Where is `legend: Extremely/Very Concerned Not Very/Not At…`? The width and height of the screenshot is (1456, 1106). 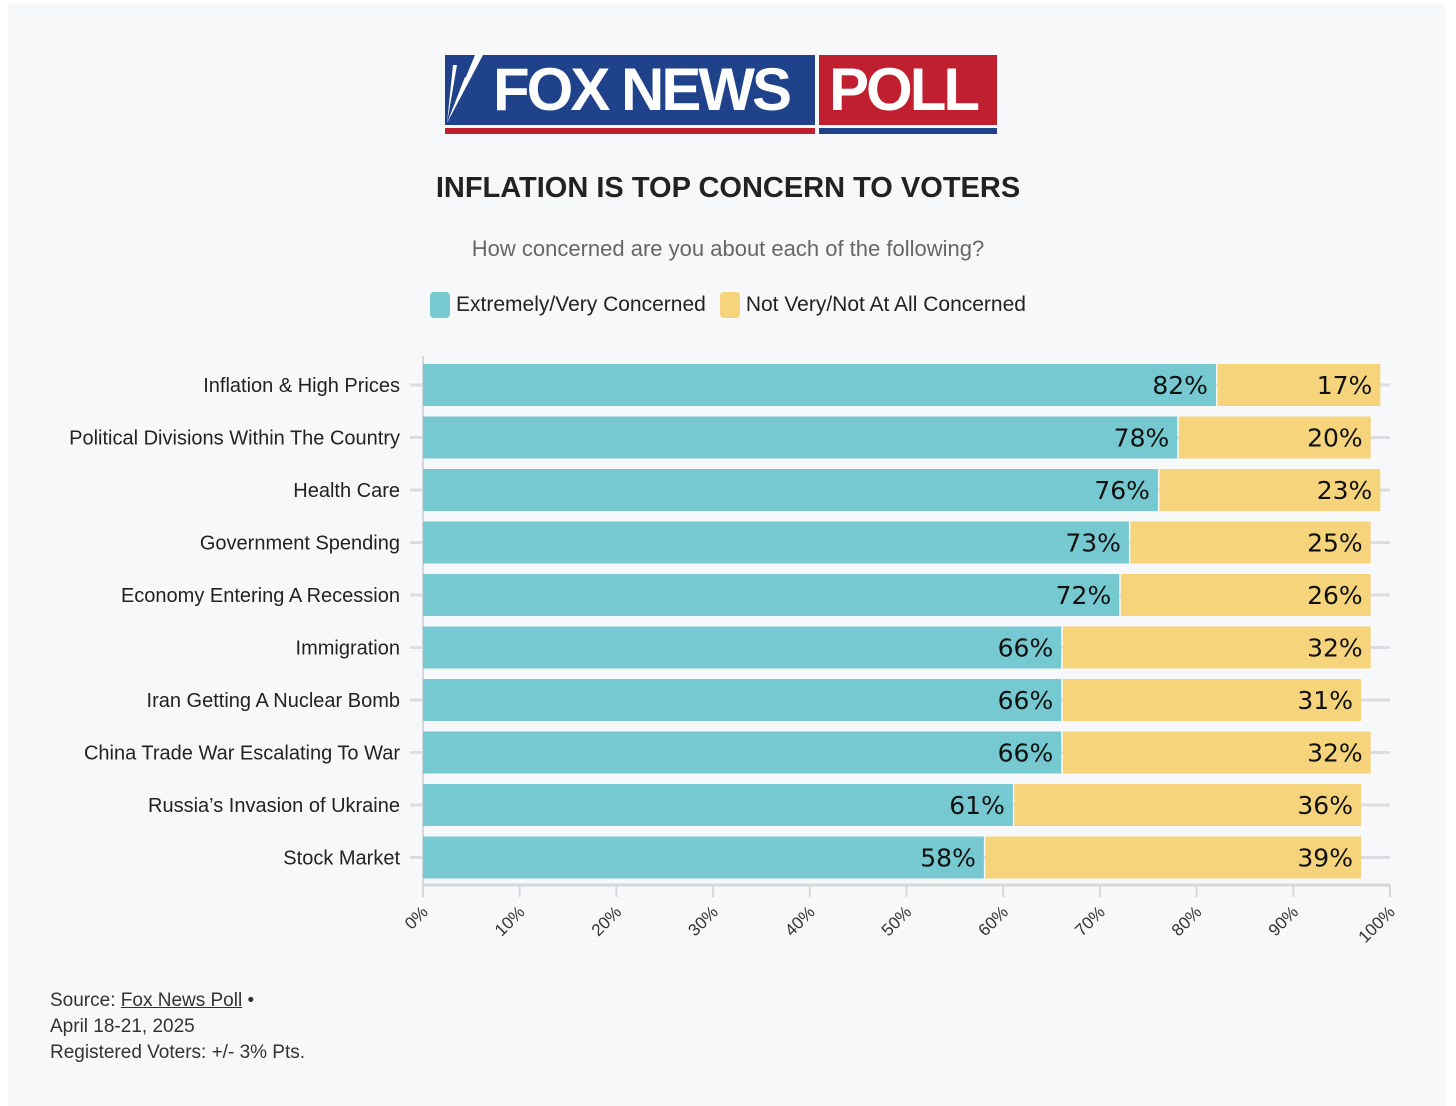 legend: Extremely/Very Concerned Not Very/Not At… is located at coordinates (728, 305).